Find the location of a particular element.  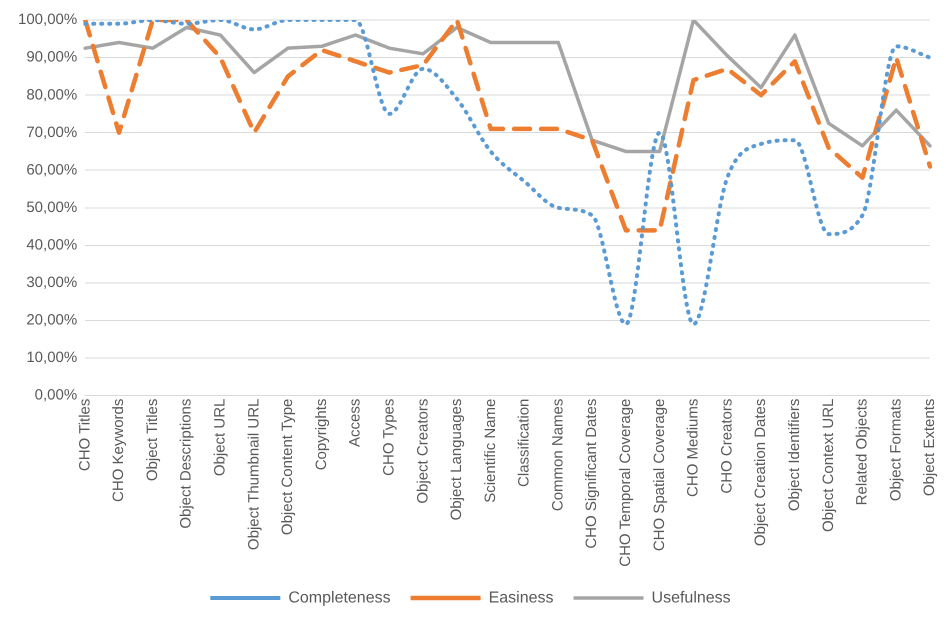

legend-label: Completeness is located at coordinates (339, 597).